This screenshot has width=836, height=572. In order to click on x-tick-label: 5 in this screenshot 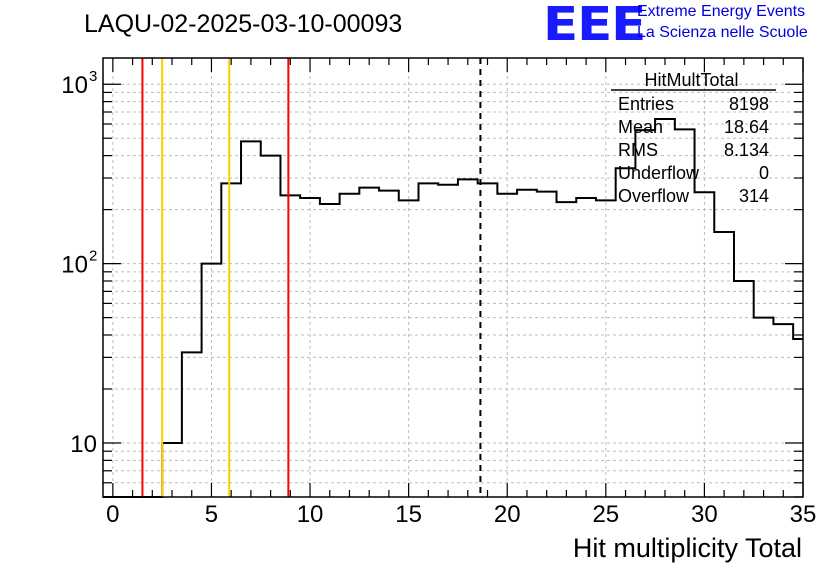, I will do `click(211, 514)`.